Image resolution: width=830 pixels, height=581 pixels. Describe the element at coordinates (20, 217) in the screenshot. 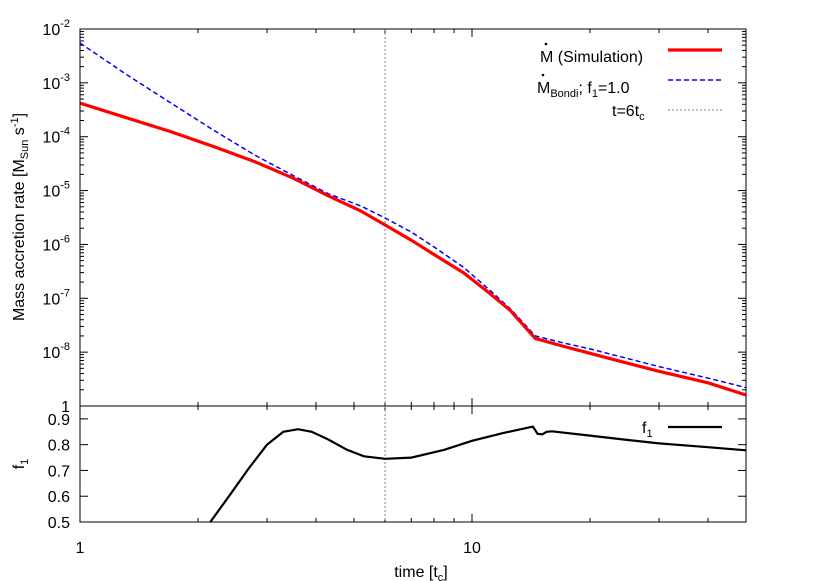

I see `top-y-axis-label: Mass accretion rate [MSun s-1]` at that location.